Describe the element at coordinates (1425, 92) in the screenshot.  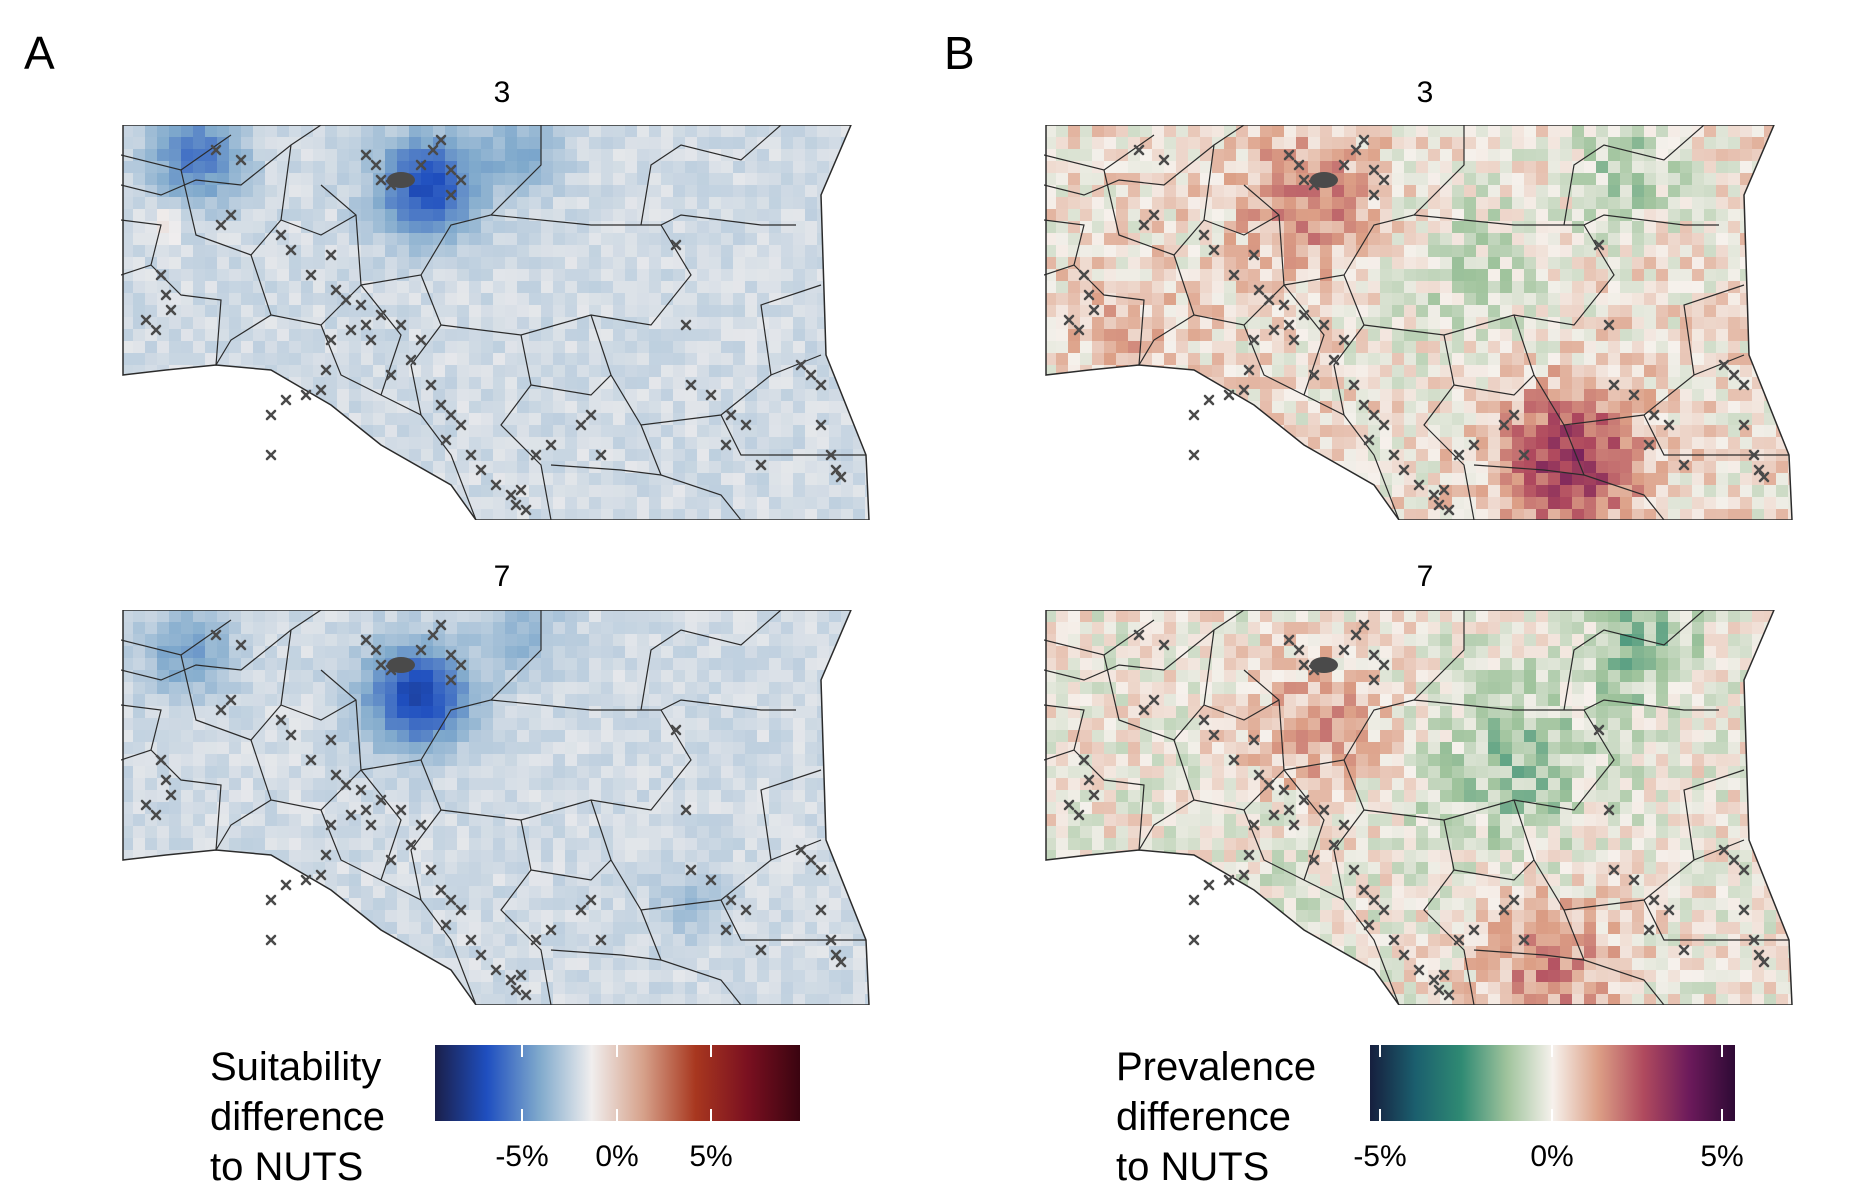
I see `map-title-b-top: 3` at that location.